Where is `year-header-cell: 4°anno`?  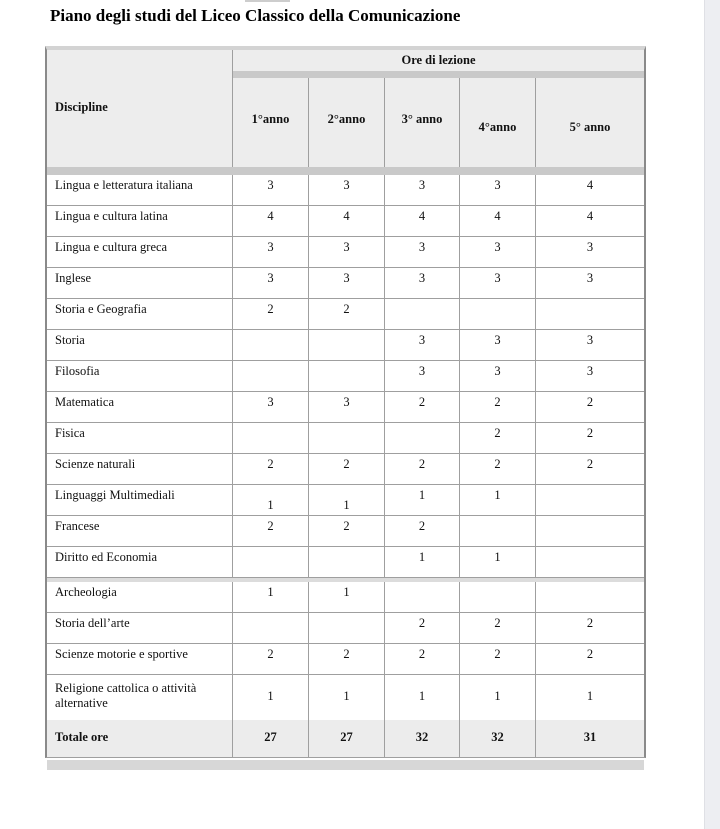 year-header-cell: 4°anno is located at coordinates (498, 122).